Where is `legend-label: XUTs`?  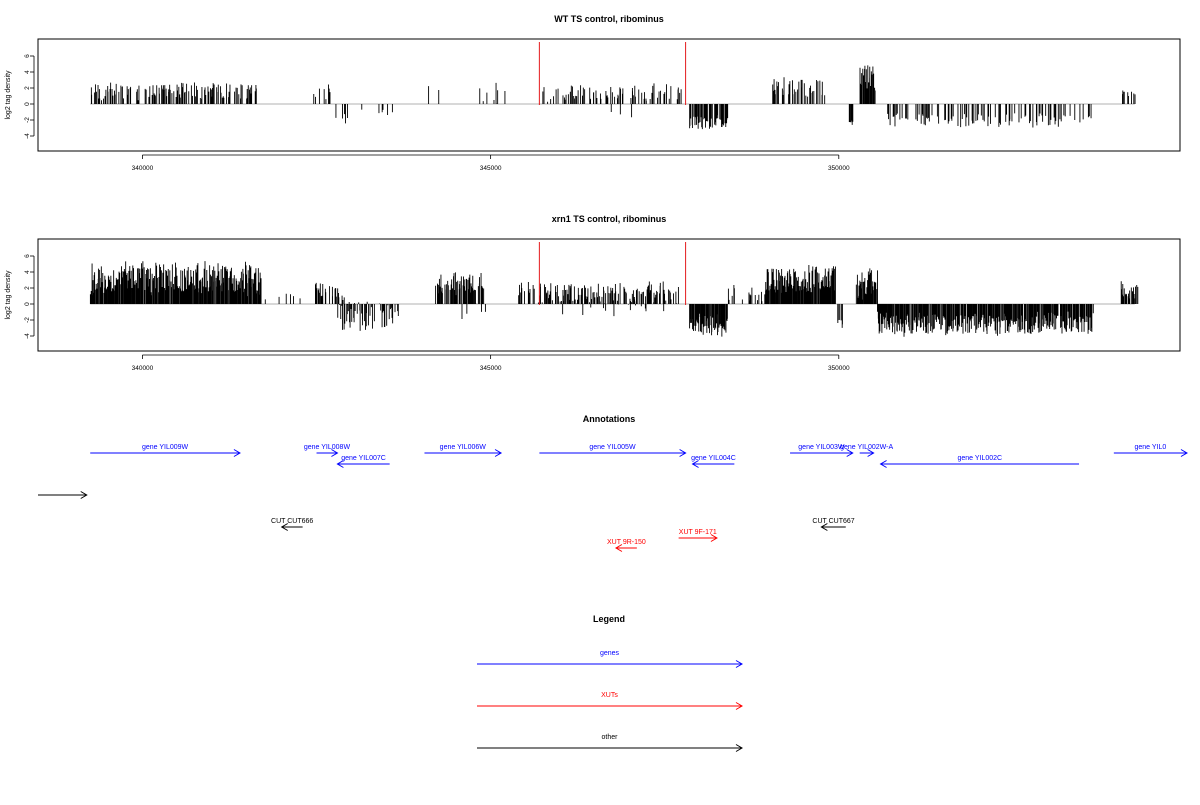 legend-label: XUTs is located at coordinates (609, 695).